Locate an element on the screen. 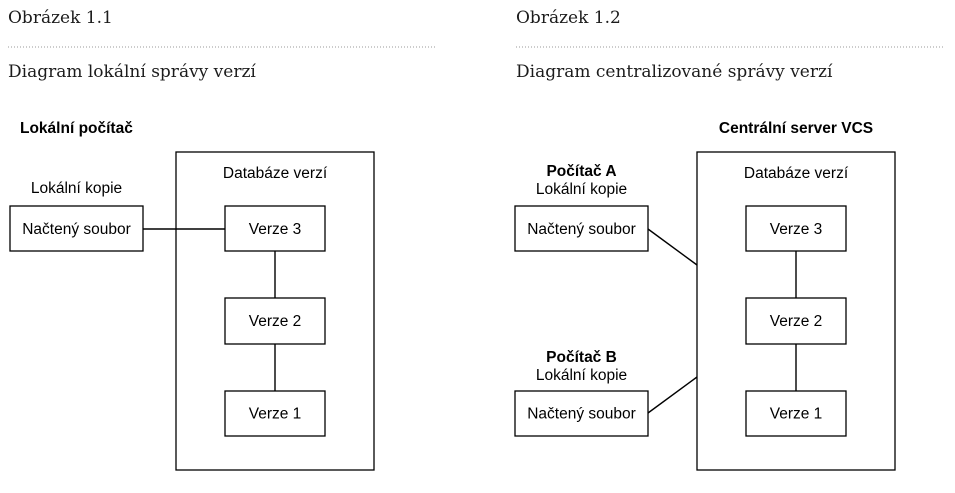 The width and height of the screenshot is (955, 493). server-version-1-label: Verze 1 is located at coordinates (796, 414).